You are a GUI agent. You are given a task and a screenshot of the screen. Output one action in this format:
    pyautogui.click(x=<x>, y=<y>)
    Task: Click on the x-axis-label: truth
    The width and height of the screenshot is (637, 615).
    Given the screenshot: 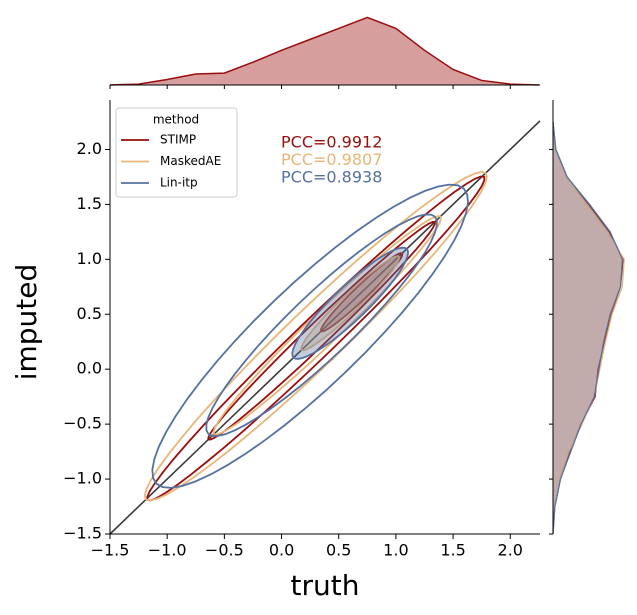 What is the action you would take?
    pyautogui.click(x=325, y=585)
    